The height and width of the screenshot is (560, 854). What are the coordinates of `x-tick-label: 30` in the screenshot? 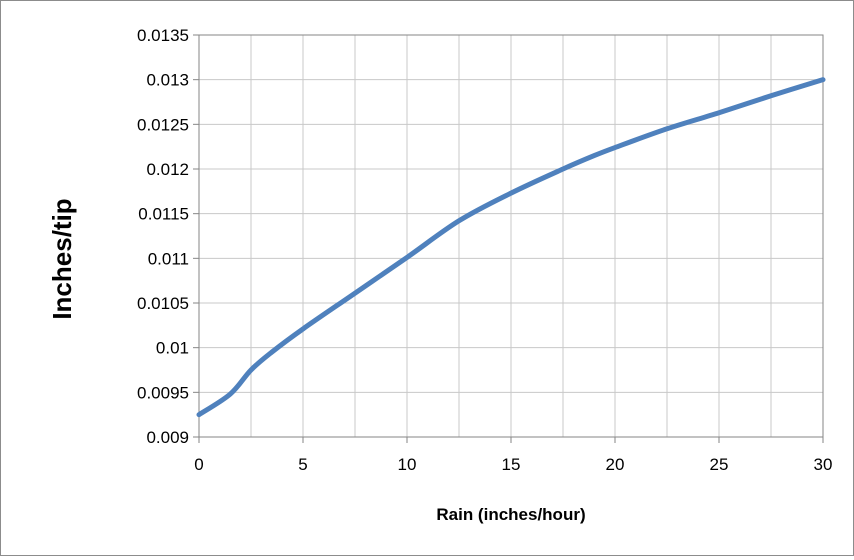 It's located at (823, 464).